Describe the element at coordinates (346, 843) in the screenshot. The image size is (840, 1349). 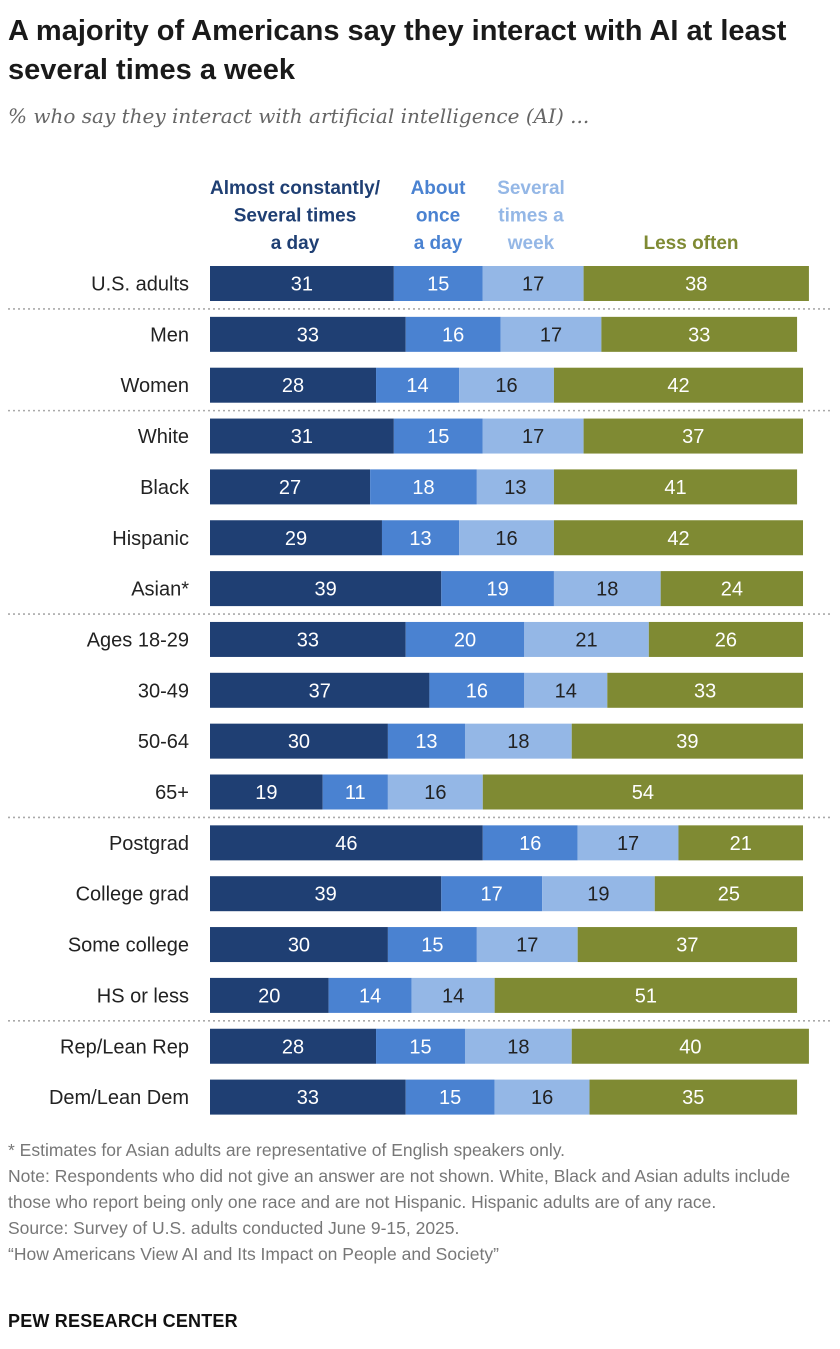
I see `bar-segment-postgrad-almost-constantly-several-times-a-day` at that location.